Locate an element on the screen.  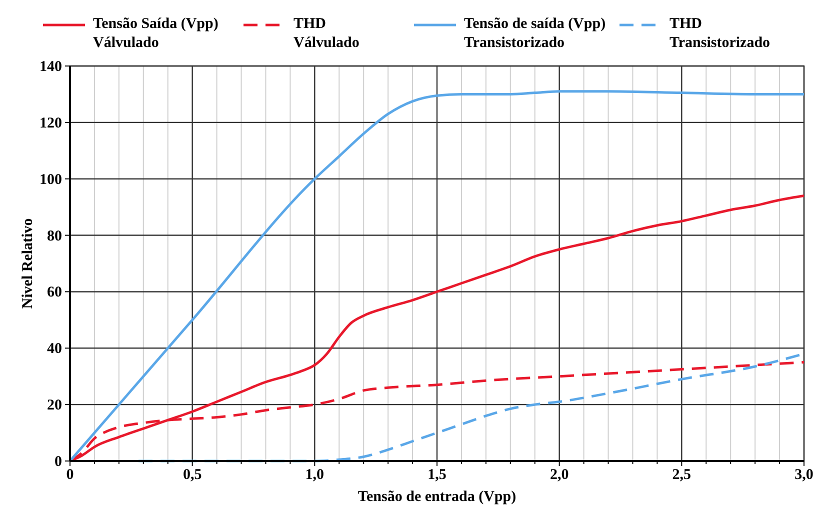
x-tick-label: 2,0 is located at coordinates (559, 475).